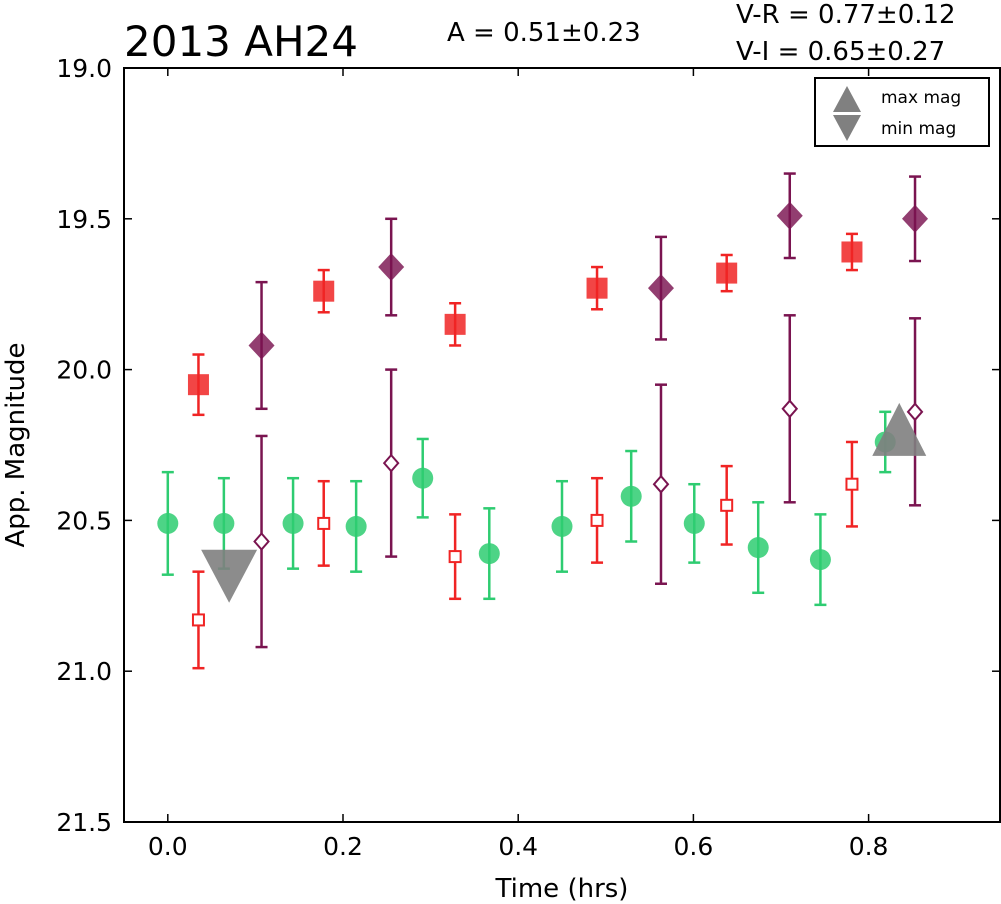  What do you see at coordinates (168, 846) in the screenshot?
I see `x-tick-label: 0.0` at bounding box center [168, 846].